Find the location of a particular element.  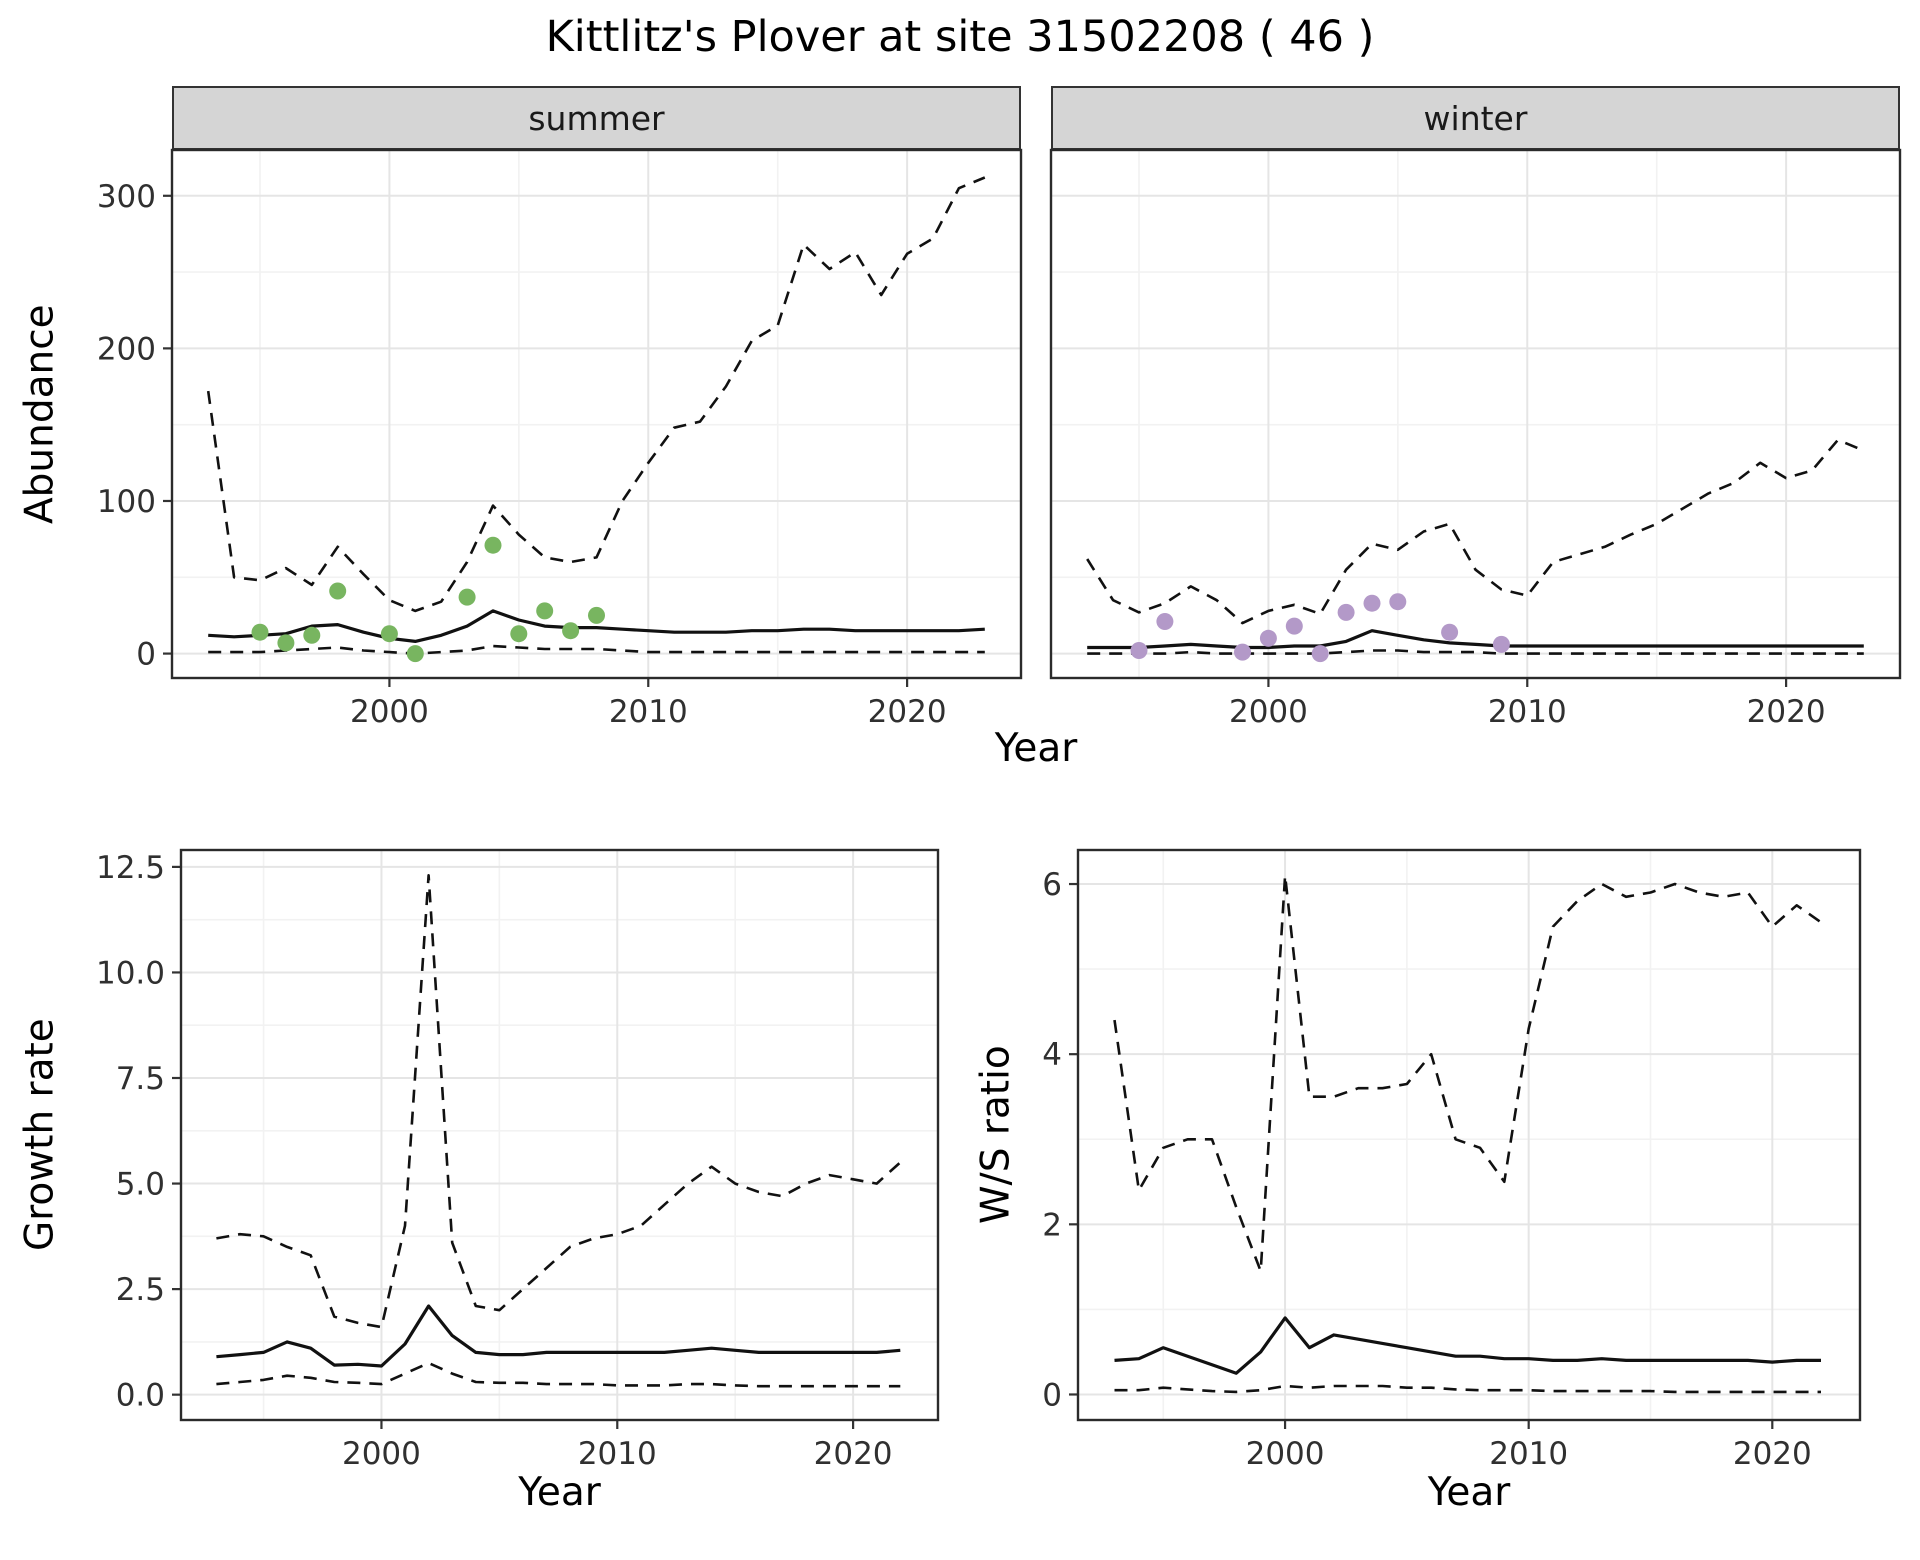

svg-text: 12.5 is located at coordinates (130, 868).